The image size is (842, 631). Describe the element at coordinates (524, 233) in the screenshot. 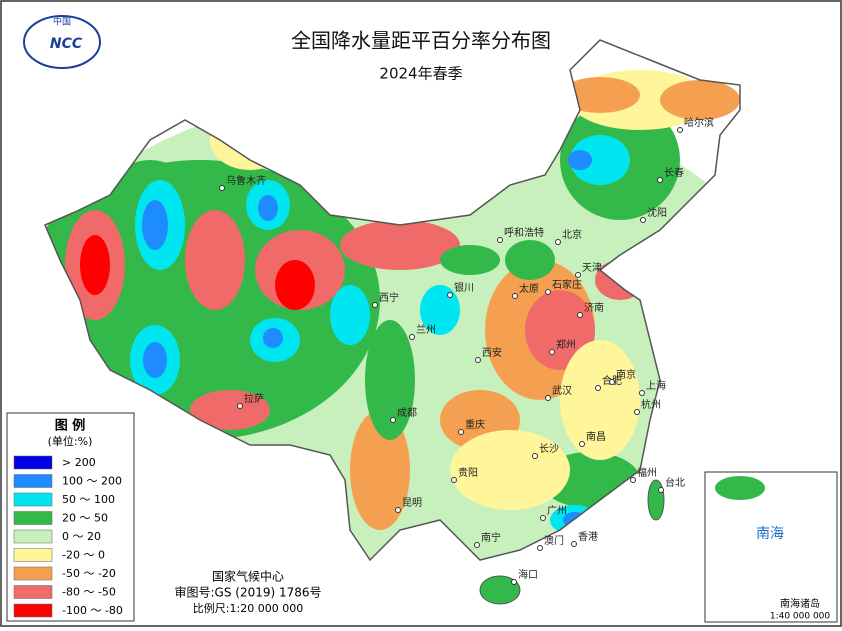

I see `city-label: 呼和浩特` at that location.